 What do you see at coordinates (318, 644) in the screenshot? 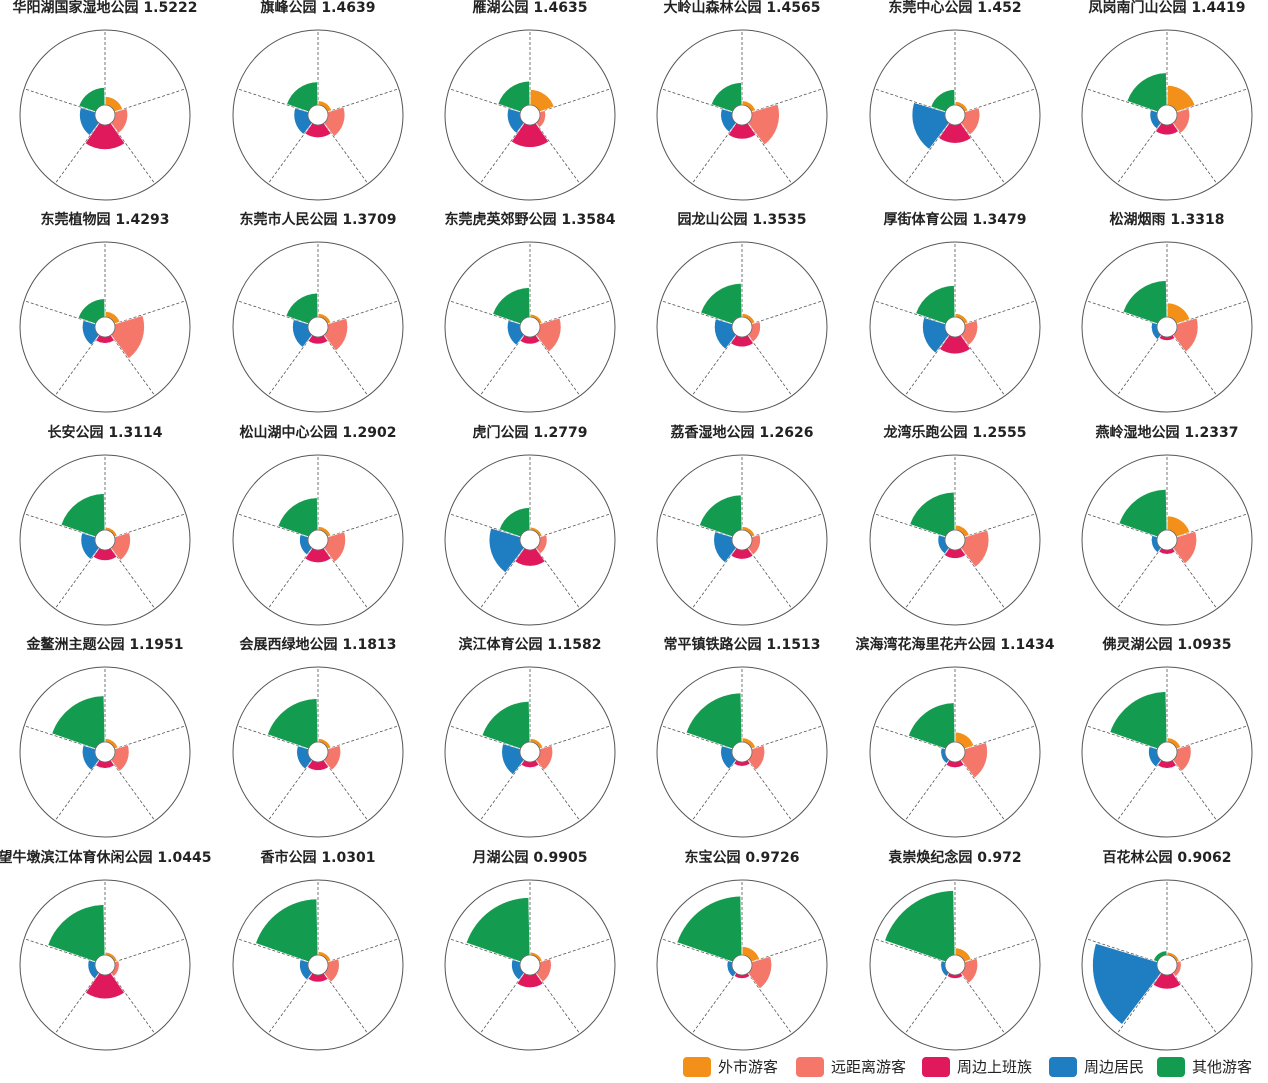
I see `panel-title: 会展西绿地公园 1.1813` at bounding box center [318, 644].